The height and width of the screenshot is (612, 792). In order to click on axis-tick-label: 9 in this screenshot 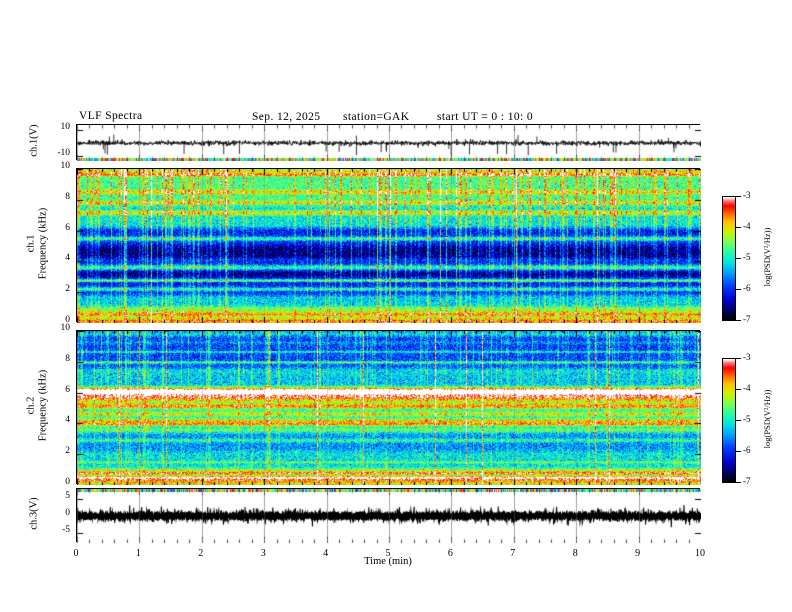, I will do `click(638, 553)`.